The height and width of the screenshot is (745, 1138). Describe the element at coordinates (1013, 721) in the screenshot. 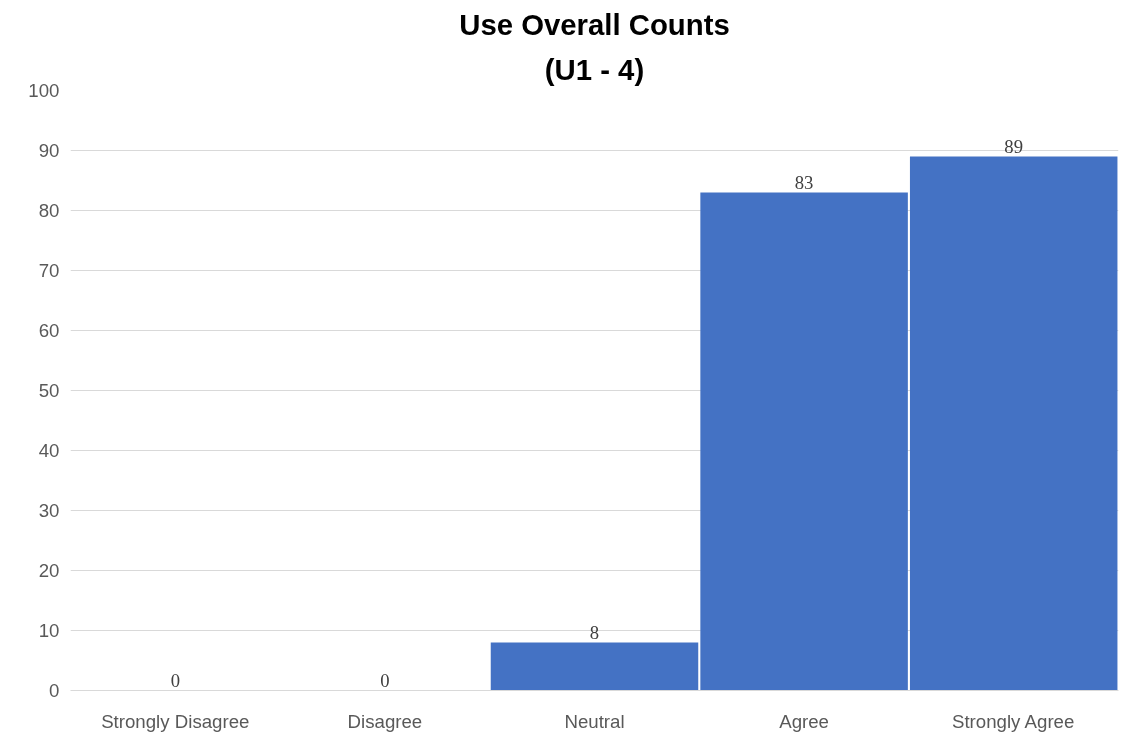

I see `x-tick-label: Strongly Agree` at that location.